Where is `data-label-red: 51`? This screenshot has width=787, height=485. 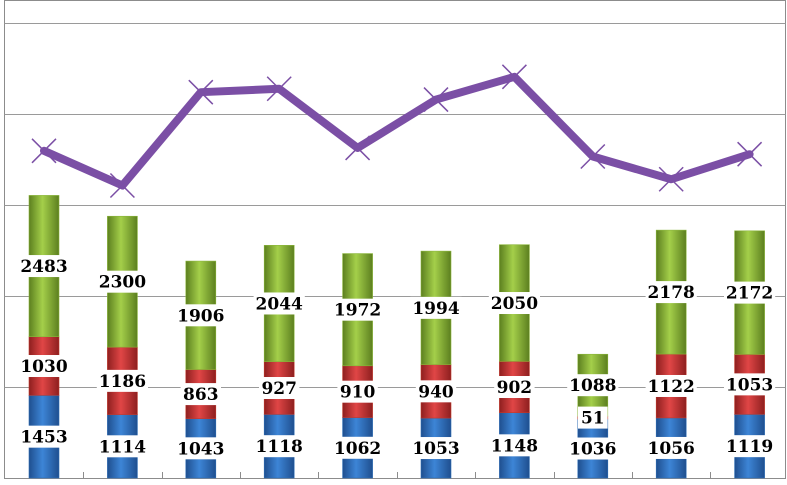 data-label-red: 51 is located at coordinates (593, 417).